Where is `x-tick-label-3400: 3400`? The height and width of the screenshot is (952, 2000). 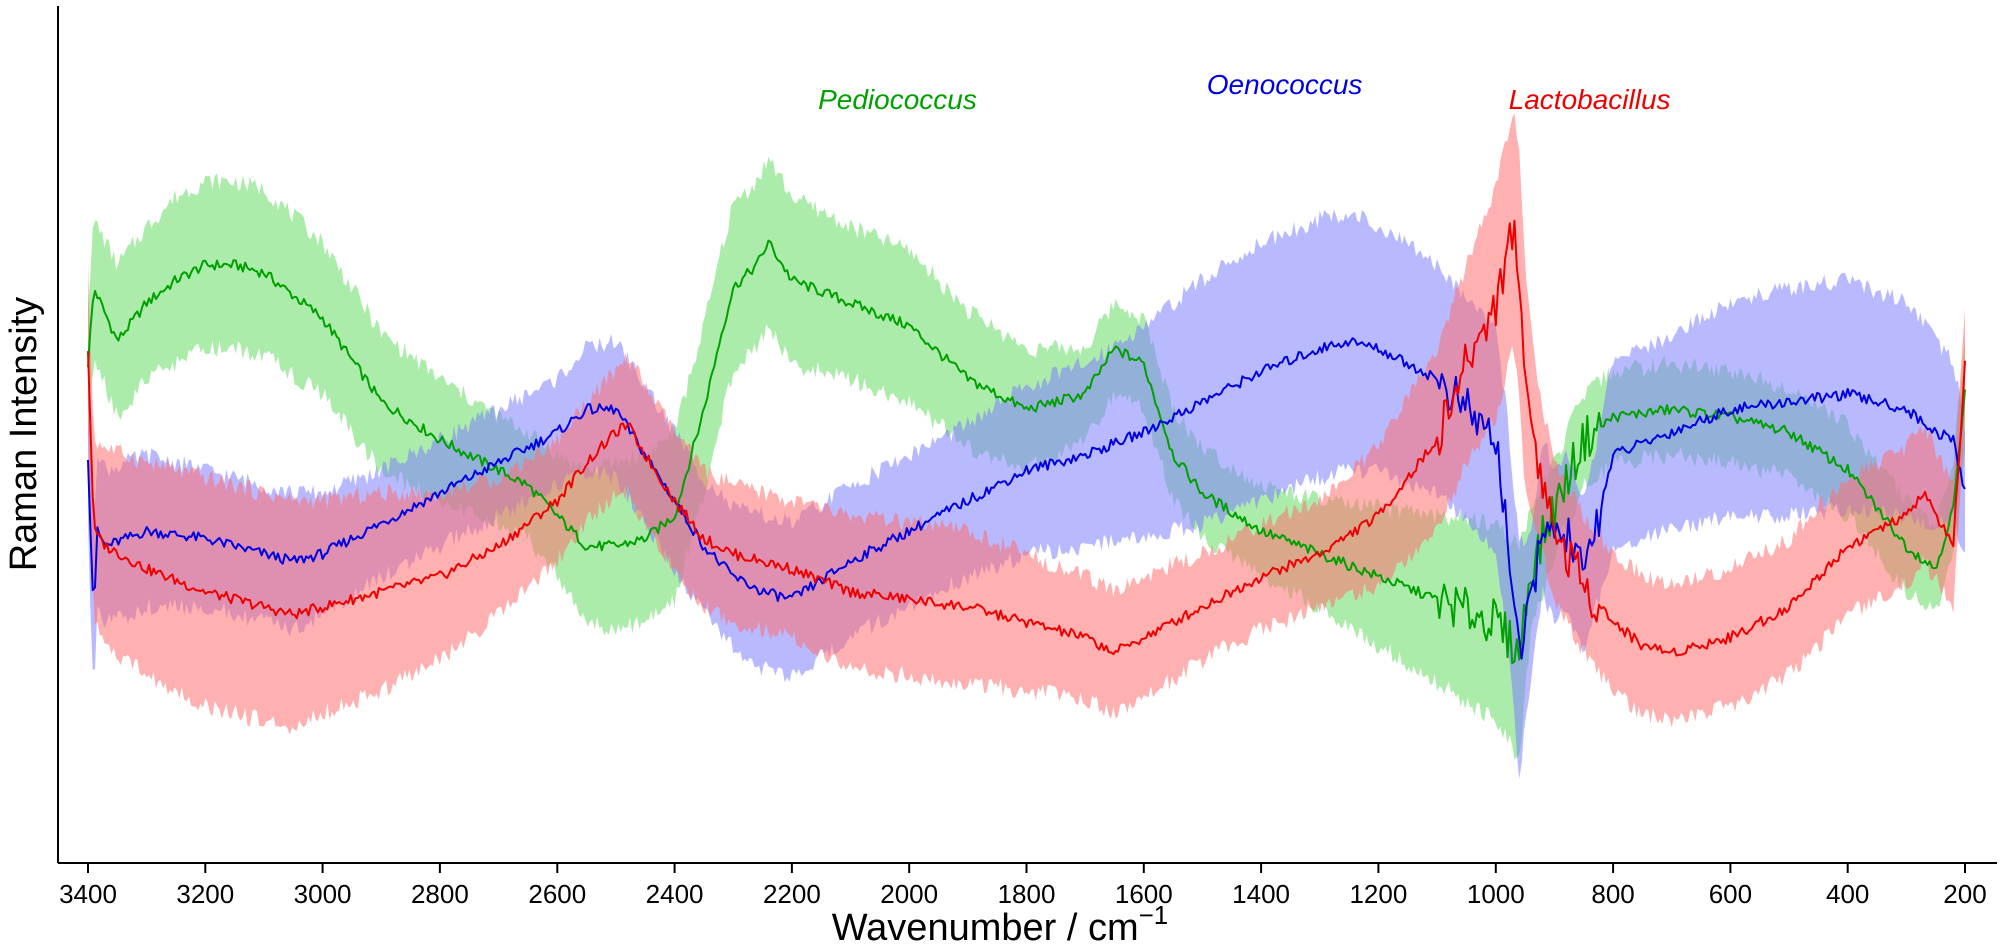 x-tick-label-3400: 3400 is located at coordinates (88, 894).